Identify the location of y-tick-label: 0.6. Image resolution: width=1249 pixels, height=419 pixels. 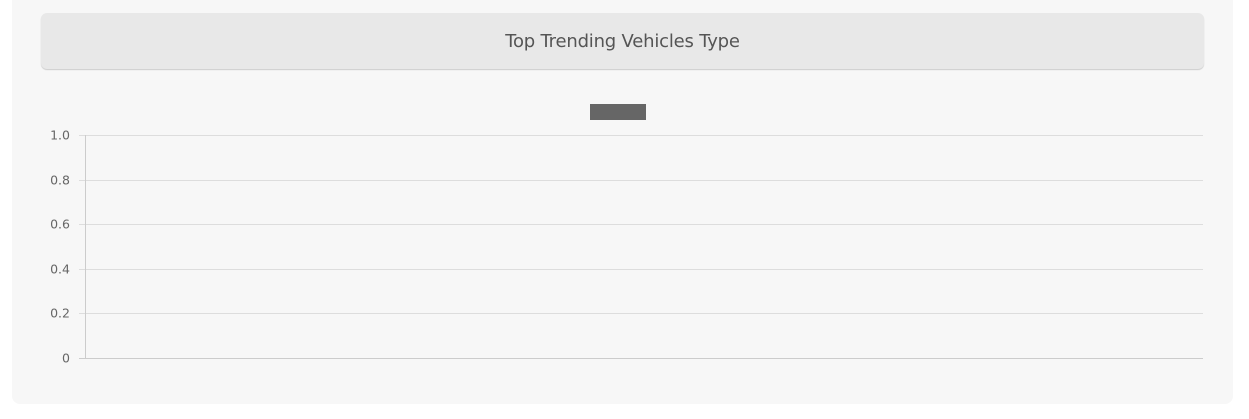
(60, 224).